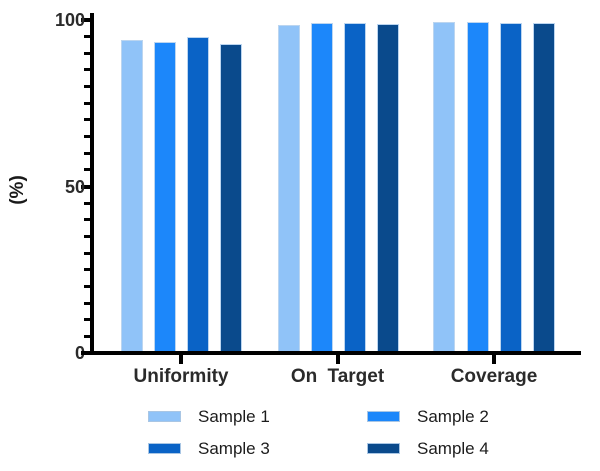 The image size is (600, 471). I want to click on legend-label-sample-1: Sample 1, so click(234, 416).